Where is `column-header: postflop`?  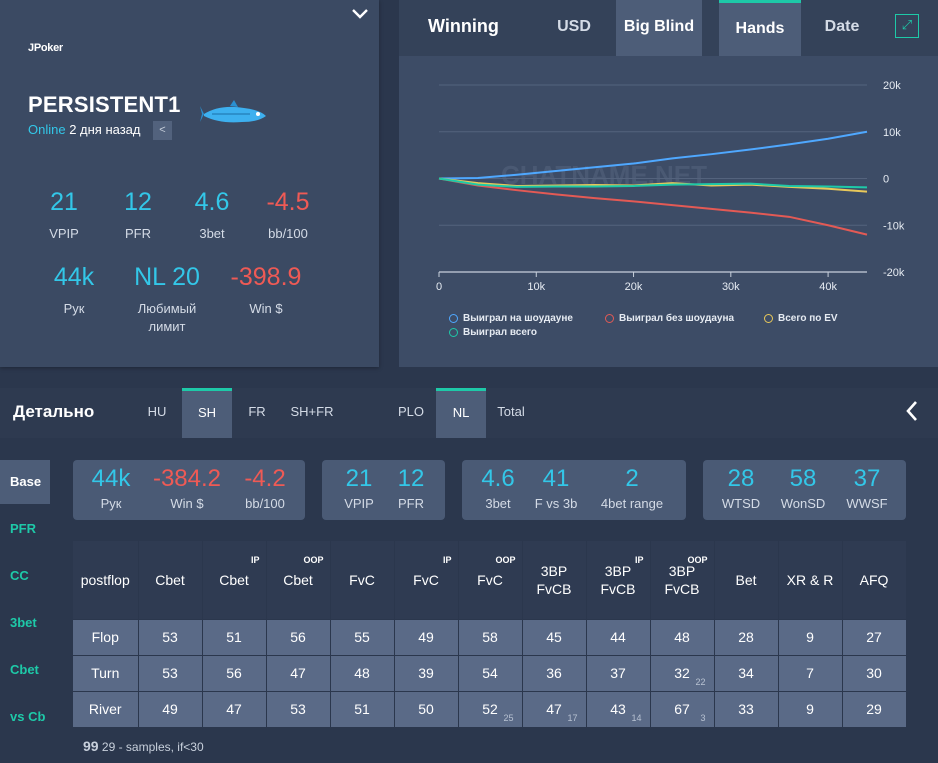 column-header: postflop is located at coordinates (106, 580).